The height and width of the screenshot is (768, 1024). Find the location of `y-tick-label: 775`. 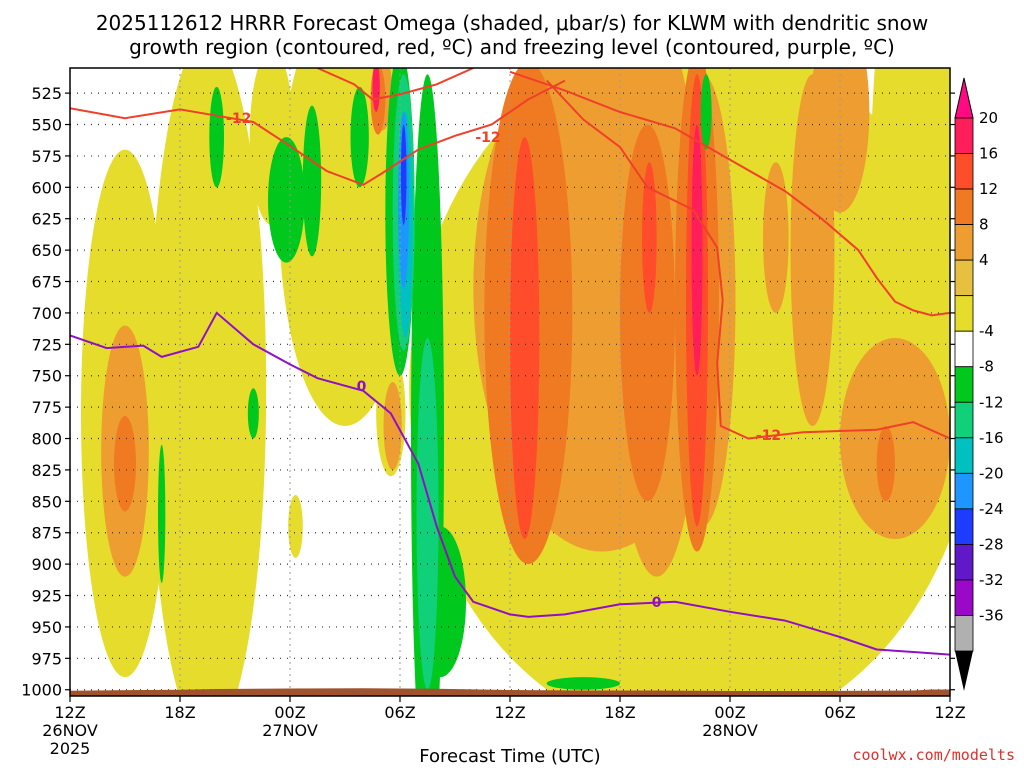

y-tick-label: 775 is located at coordinates (46, 407).